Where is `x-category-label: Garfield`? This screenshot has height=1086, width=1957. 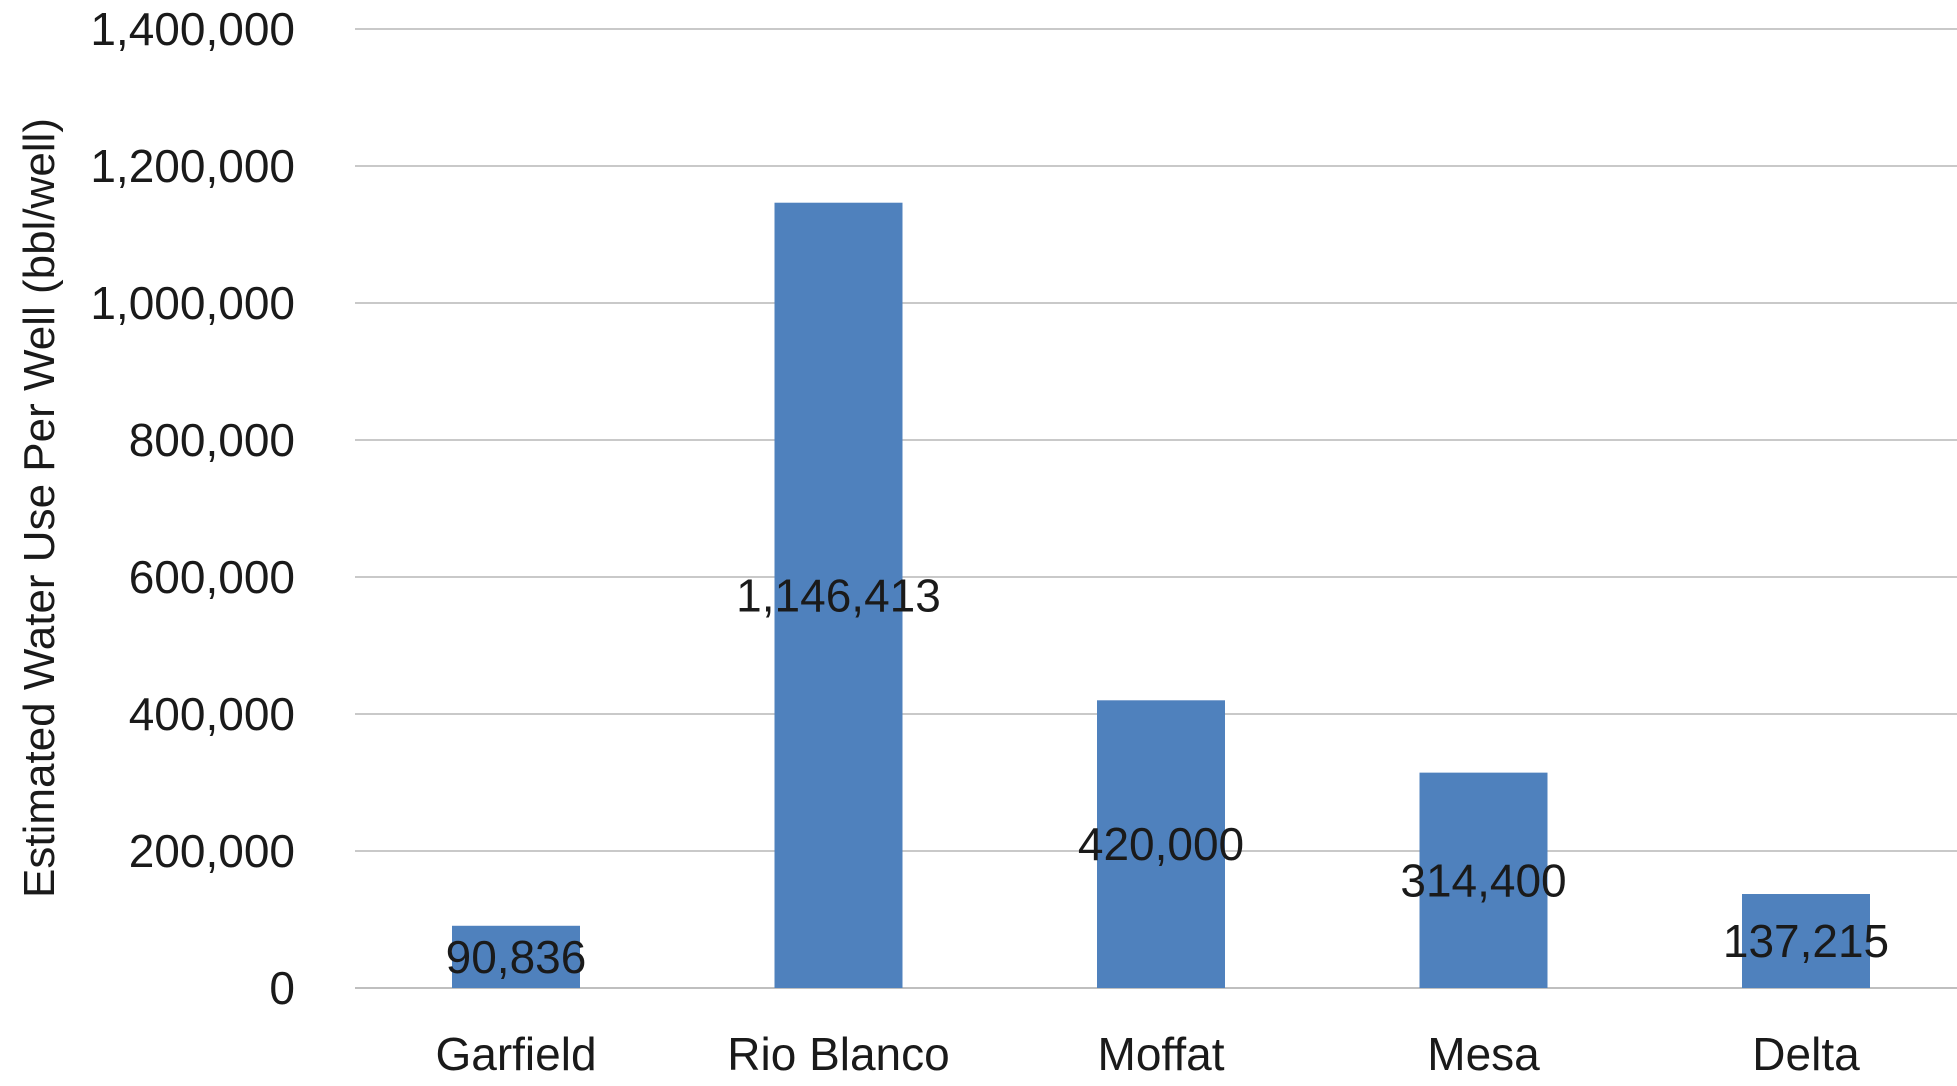 x-category-label: Garfield is located at coordinates (515, 1054).